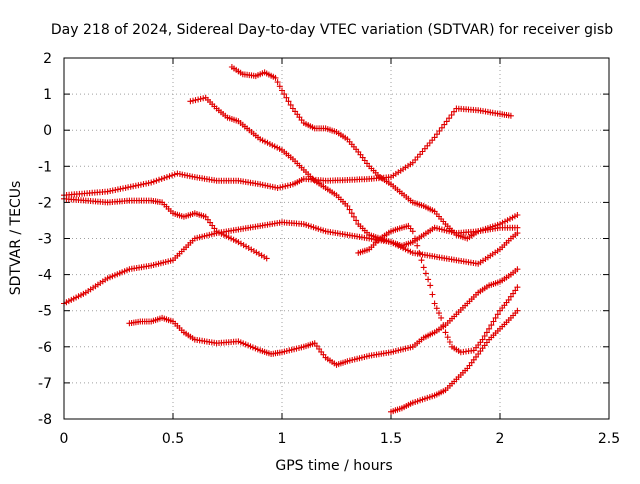 The height and width of the screenshot is (484, 640). Describe the element at coordinates (500, 439) in the screenshot. I see `x-tick-label: 2` at that location.